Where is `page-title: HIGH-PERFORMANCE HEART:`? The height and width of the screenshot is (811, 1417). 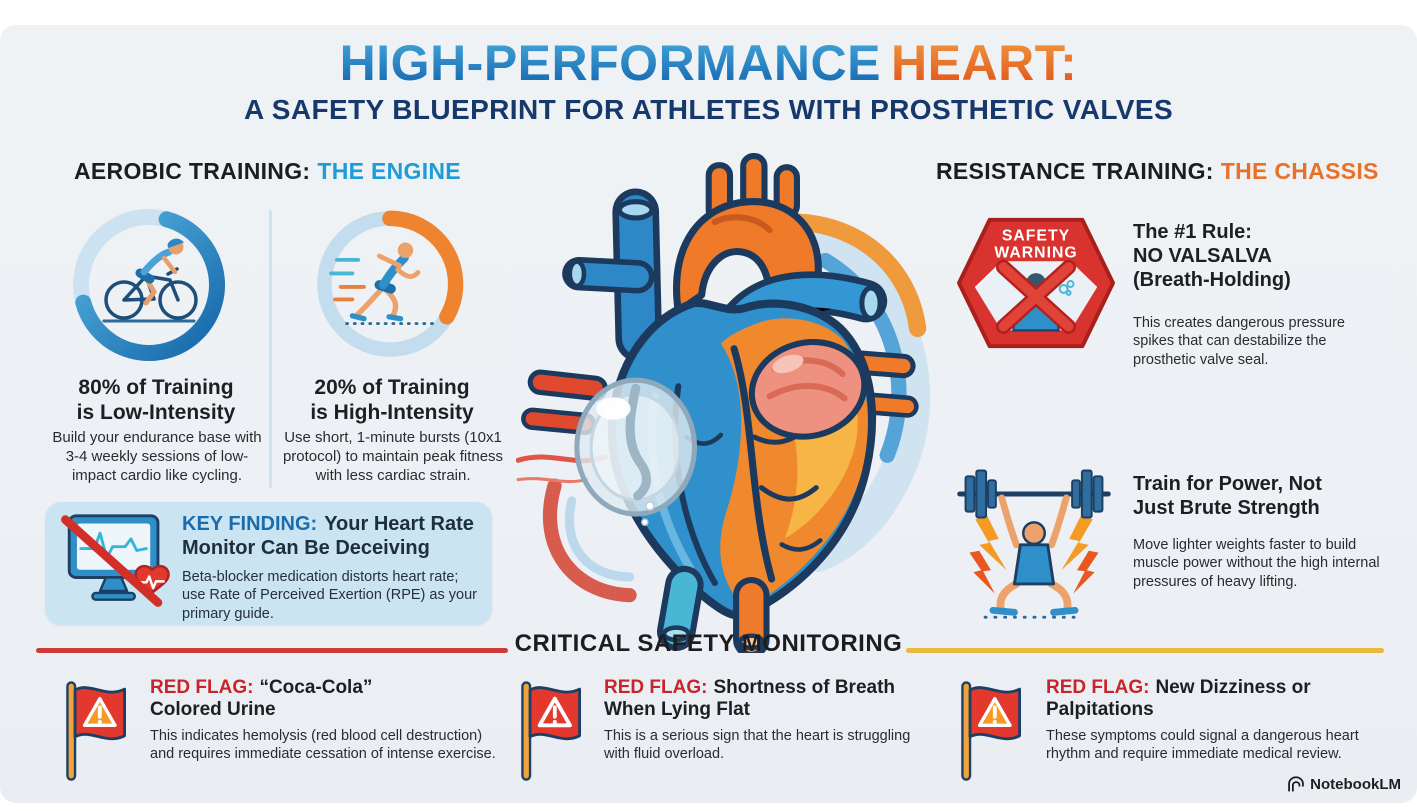 page-title: HIGH-PERFORMANCE HEART: is located at coordinates (708, 63).